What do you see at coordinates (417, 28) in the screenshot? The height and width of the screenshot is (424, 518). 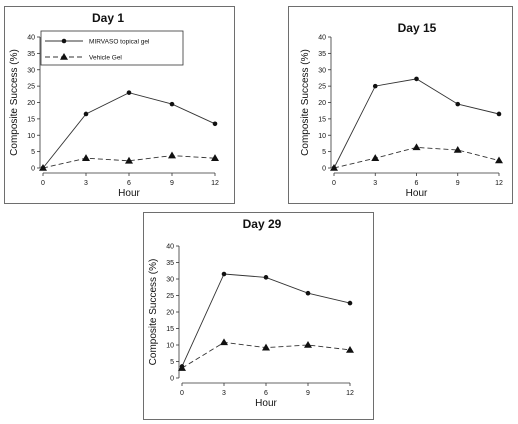 I see `chart-title: Day 15` at bounding box center [417, 28].